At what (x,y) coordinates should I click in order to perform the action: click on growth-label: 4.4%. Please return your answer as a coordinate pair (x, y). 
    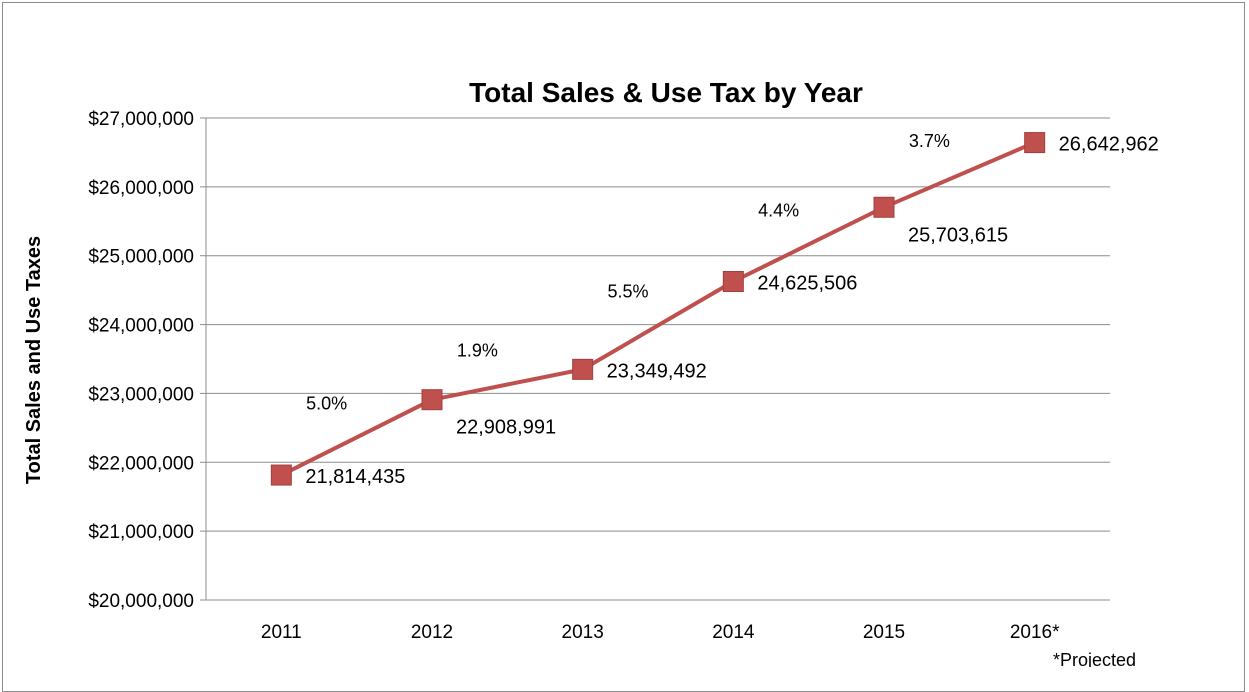
    Looking at the image, I should click on (778, 210).